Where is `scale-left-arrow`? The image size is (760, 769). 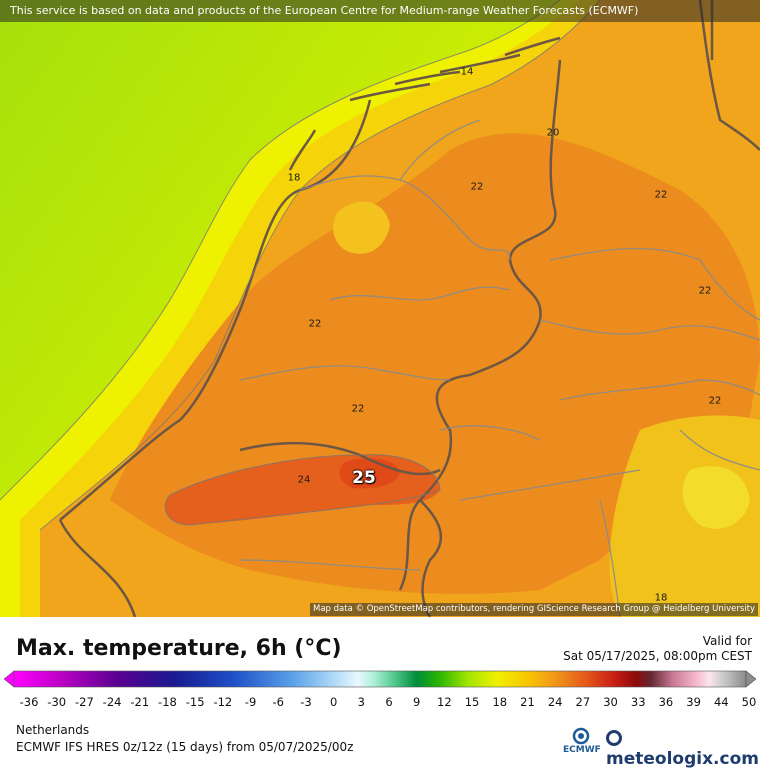 scale-left-arrow is located at coordinates (9, 679).